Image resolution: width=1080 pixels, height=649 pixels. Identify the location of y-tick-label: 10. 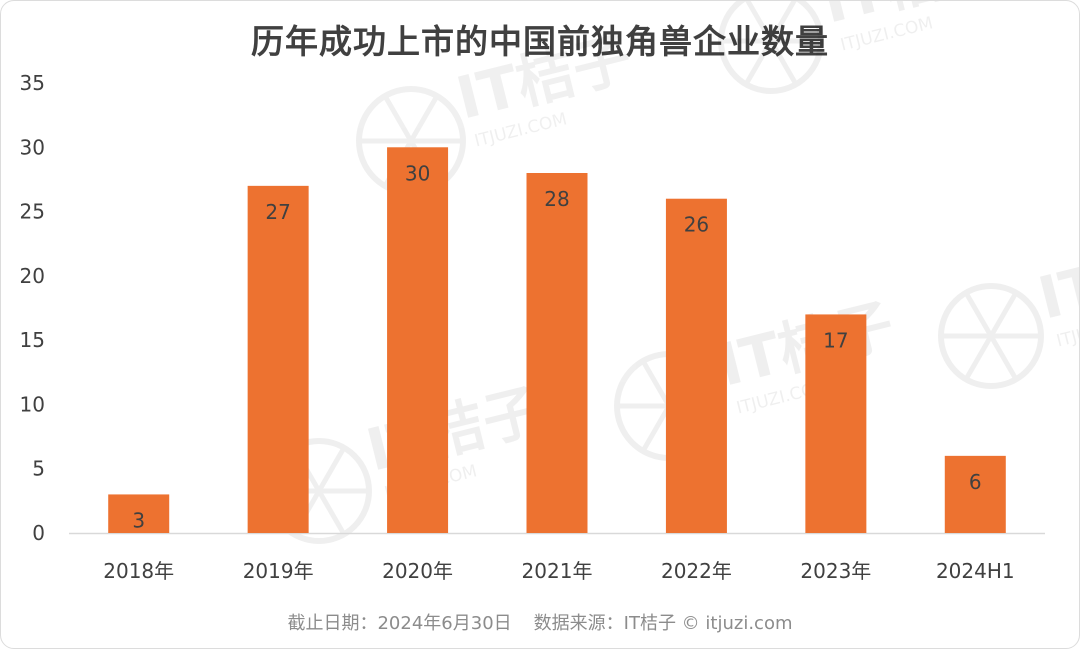
(32, 404).